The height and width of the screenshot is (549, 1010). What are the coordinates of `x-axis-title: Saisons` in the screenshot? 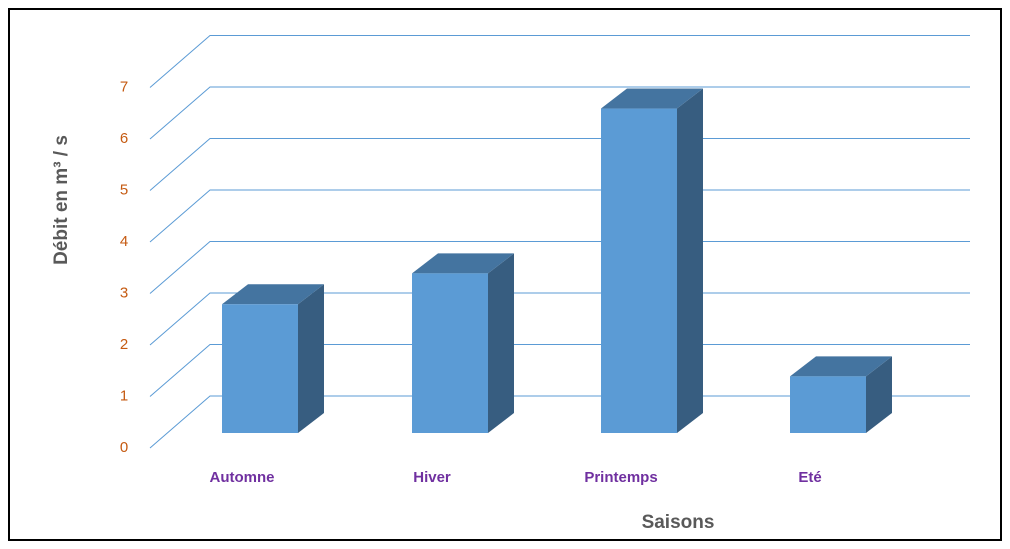 It's located at (678, 522).